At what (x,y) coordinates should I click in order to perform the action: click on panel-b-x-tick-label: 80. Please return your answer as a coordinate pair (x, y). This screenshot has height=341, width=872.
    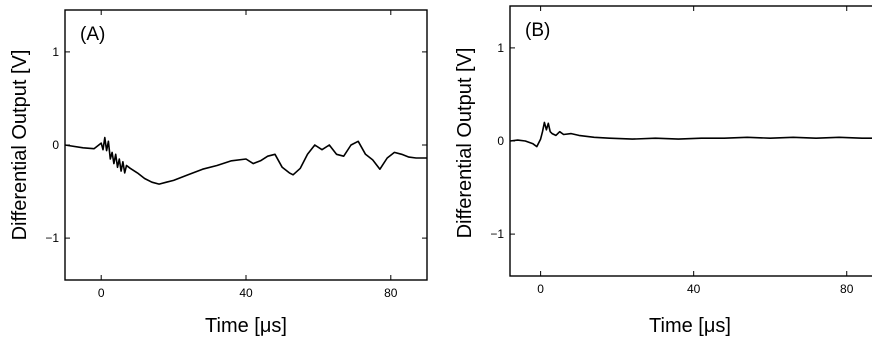
    Looking at the image, I should click on (847, 289).